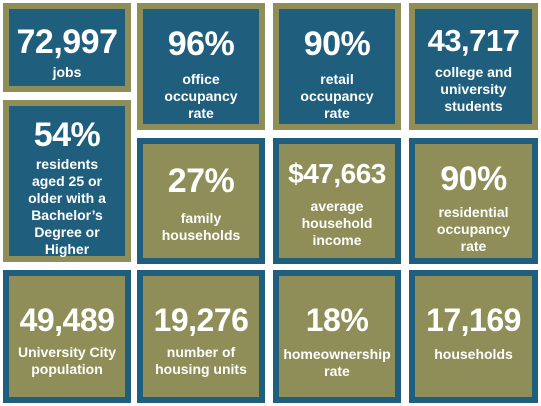 Image resolution: width=541 pixels, height=406 pixels. I want to click on stat-tile-retail-occupancy: 90% retail occupancy rate, so click(337, 66).